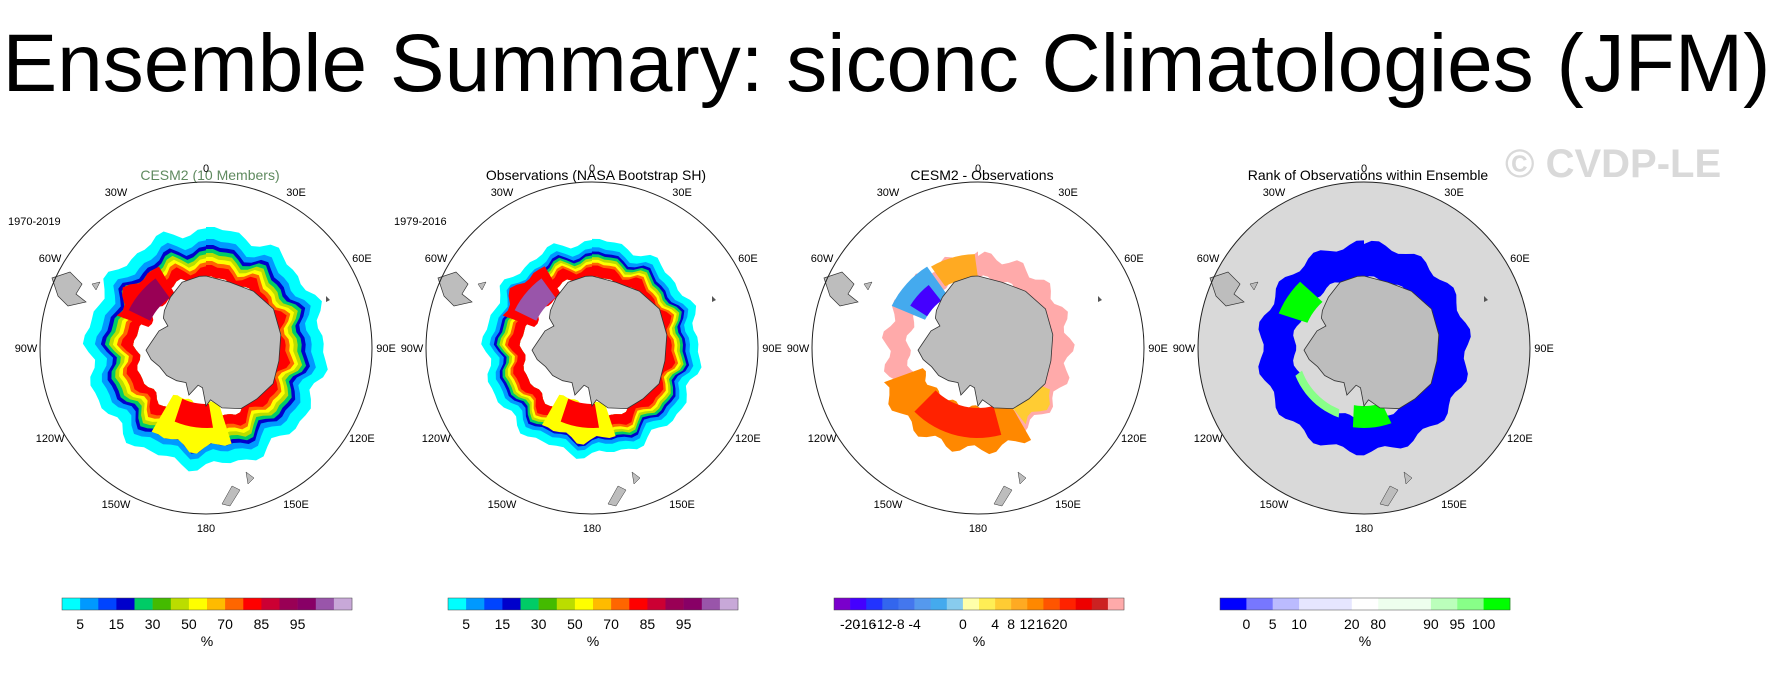 This screenshot has width=1773, height=674. I want to click on colorbar-tick-label: 12, so click(1028, 624).